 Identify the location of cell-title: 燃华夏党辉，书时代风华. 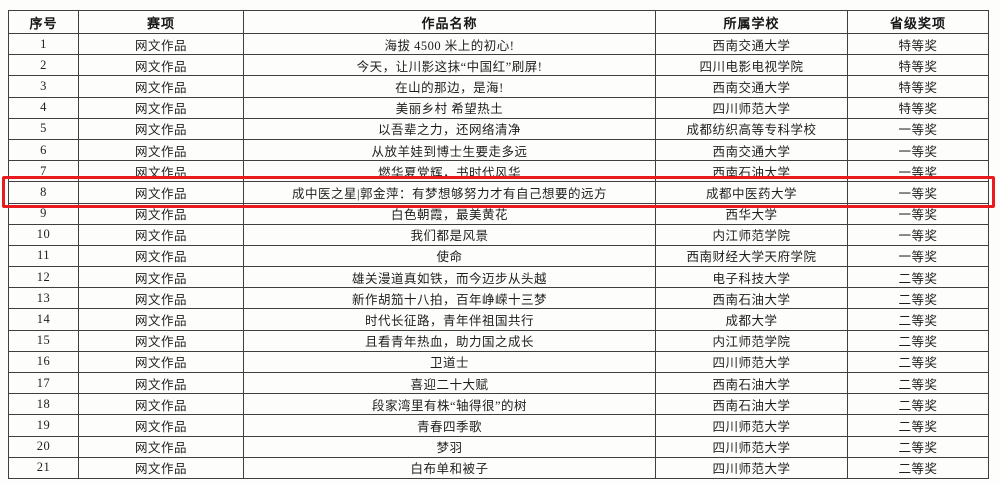
(449, 171).